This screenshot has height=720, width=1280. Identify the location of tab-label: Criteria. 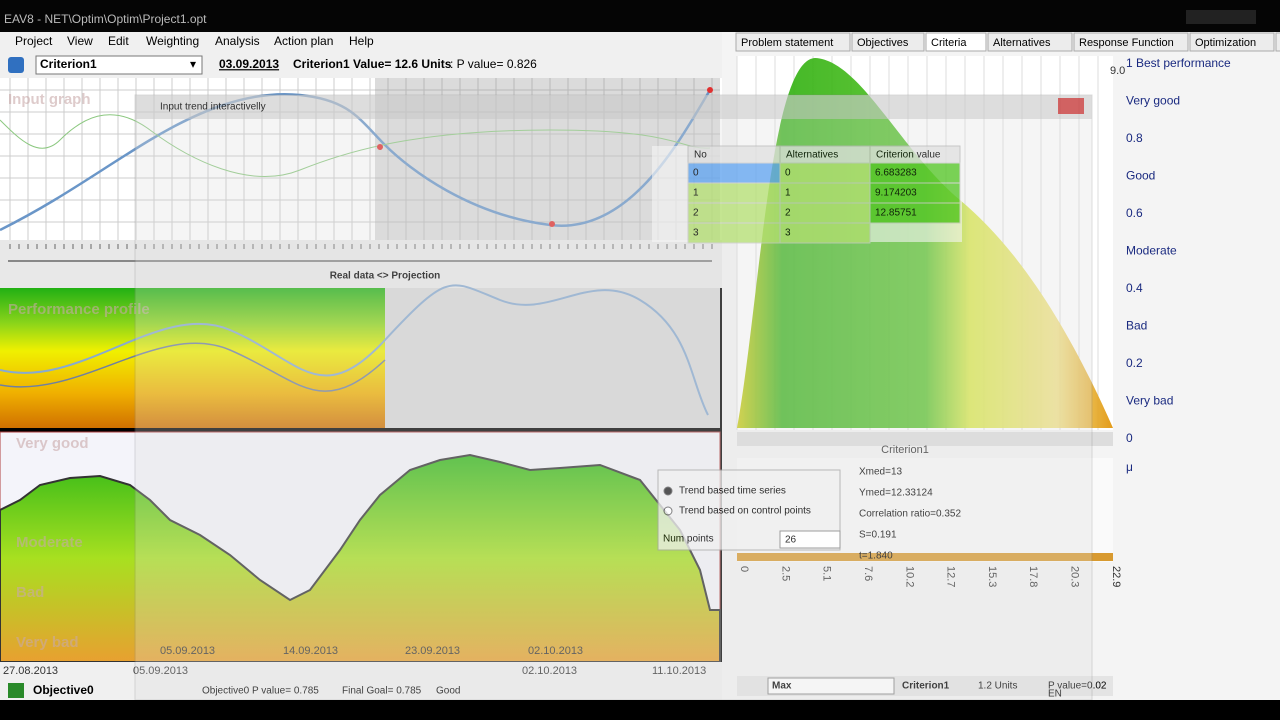
(949, 43).